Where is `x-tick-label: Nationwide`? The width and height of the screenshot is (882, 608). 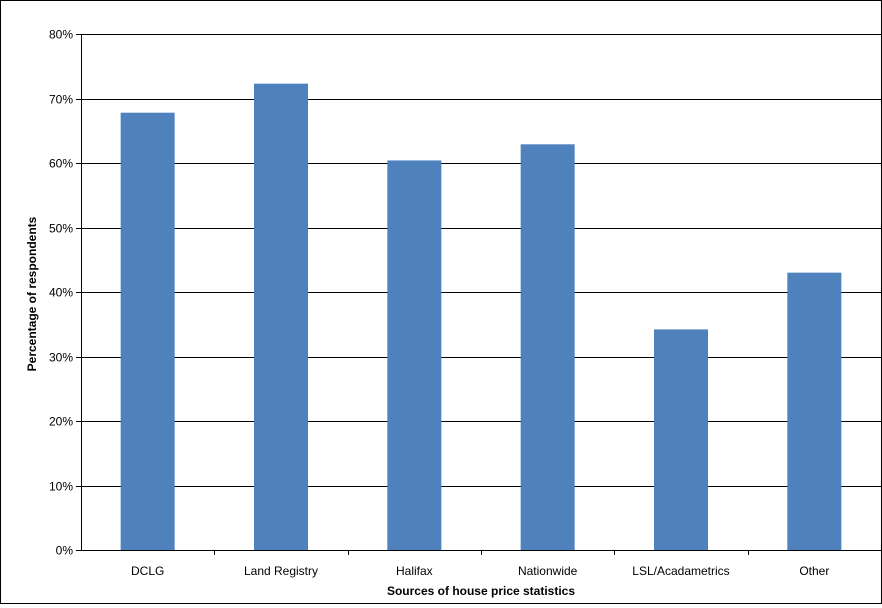
x-tick-label: Nationwide is located at coordinates (548, 571).